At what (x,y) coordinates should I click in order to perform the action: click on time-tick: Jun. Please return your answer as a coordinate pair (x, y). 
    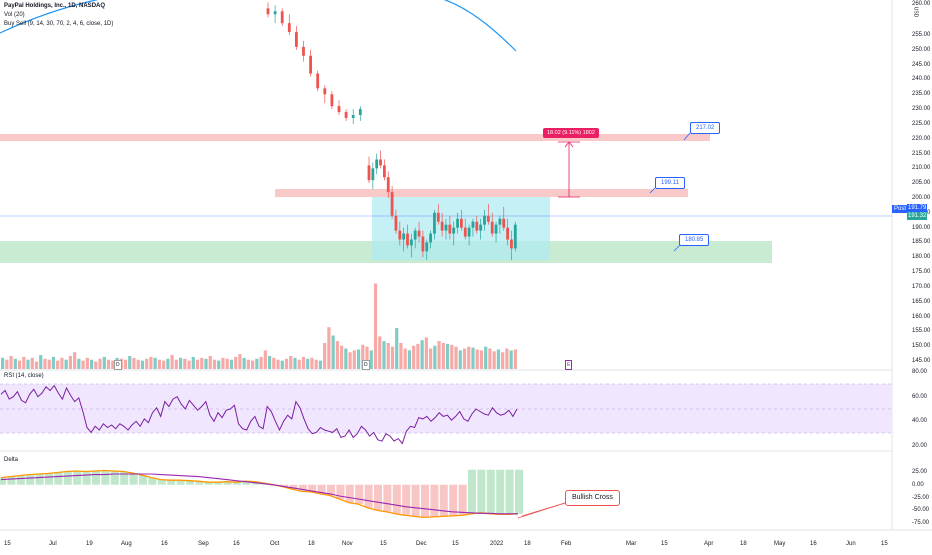
    Looking at the image, I should click on (851, 544).